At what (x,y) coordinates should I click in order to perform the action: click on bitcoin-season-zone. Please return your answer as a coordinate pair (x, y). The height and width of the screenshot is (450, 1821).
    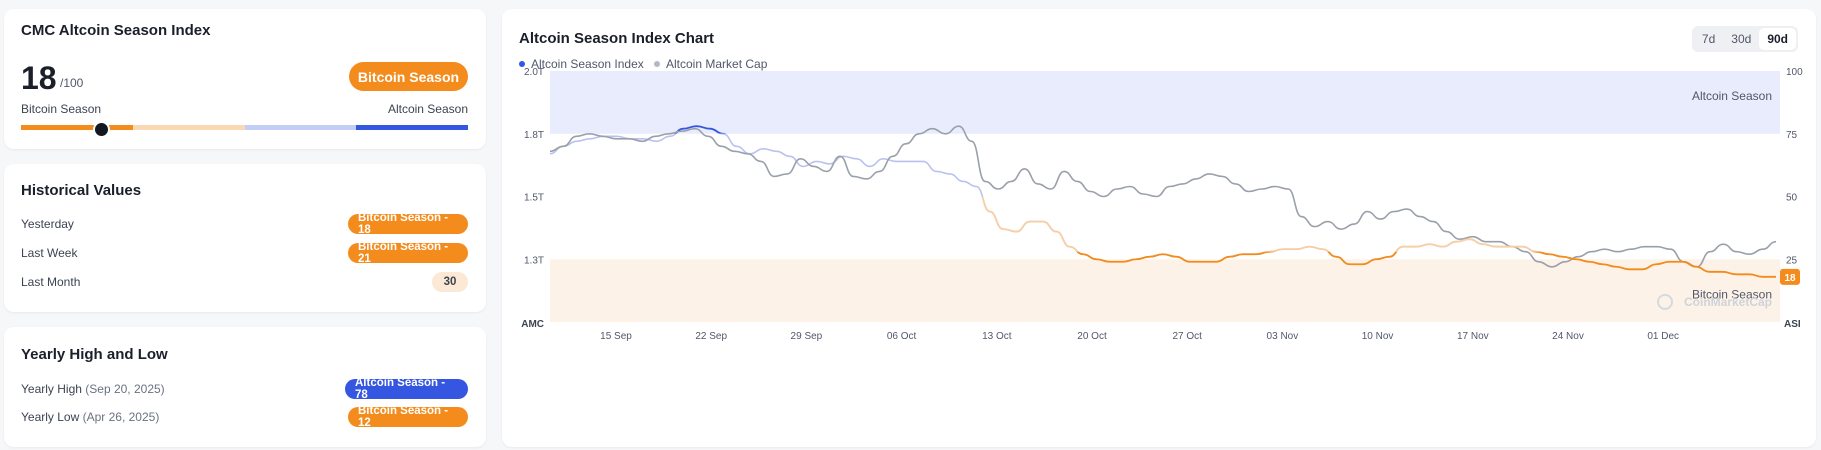
    Looking at the image, I should click on (1165, 290).